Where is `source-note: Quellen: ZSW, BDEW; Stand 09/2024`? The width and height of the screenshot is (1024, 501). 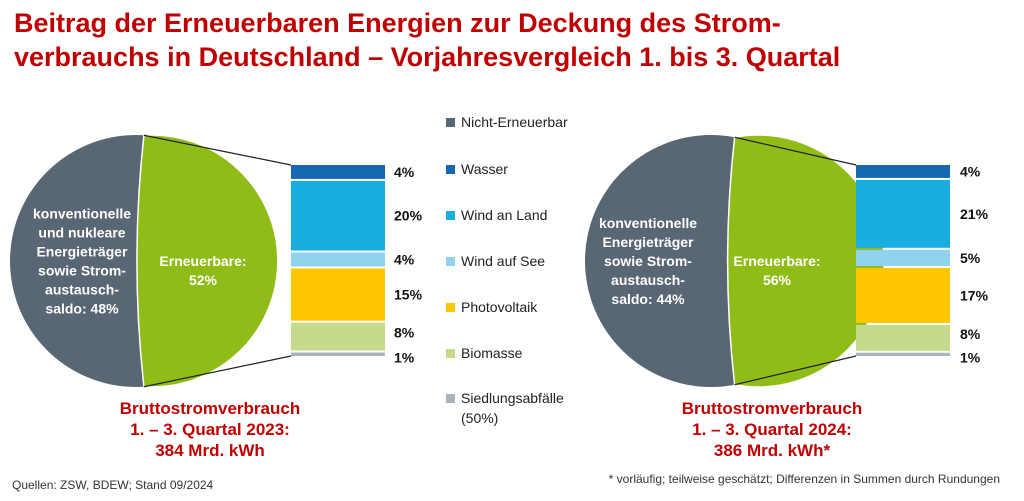
source-note: Quellen: ZSW, BDEW; Stand 09/2024 is located at coordinates (113, 485).